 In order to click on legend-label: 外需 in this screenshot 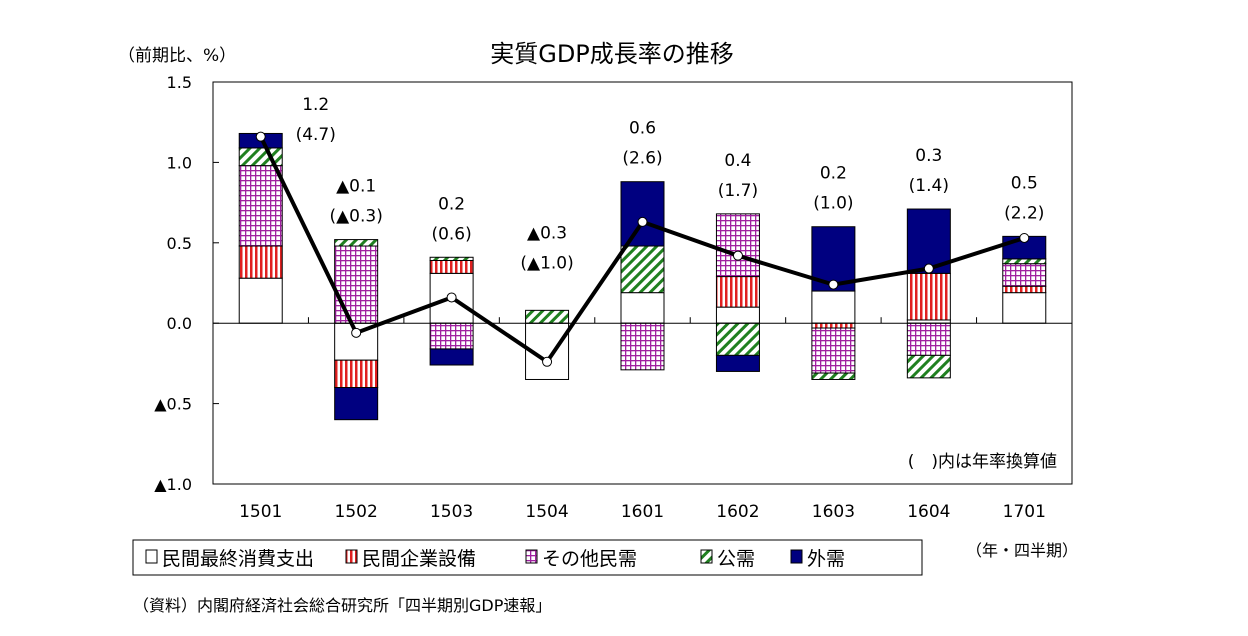, I will do `click(826, 559)`.